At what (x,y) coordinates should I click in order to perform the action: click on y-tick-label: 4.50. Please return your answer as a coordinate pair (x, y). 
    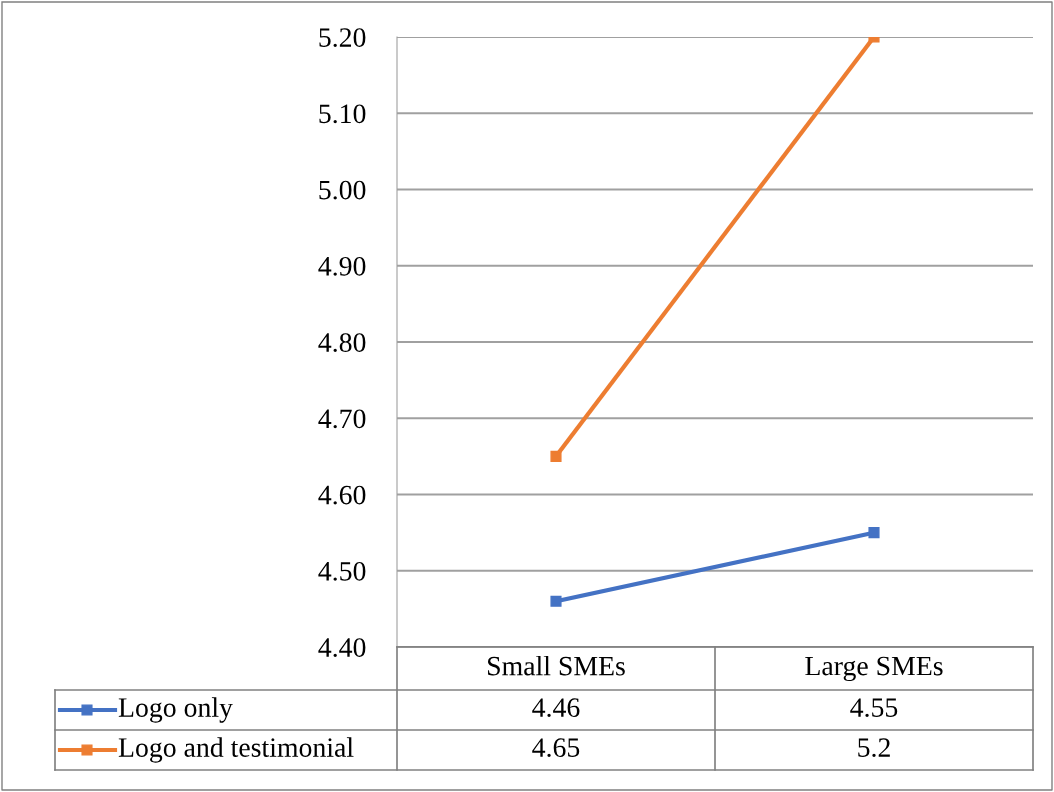
    Looking at the image, I should click on (342, 571).